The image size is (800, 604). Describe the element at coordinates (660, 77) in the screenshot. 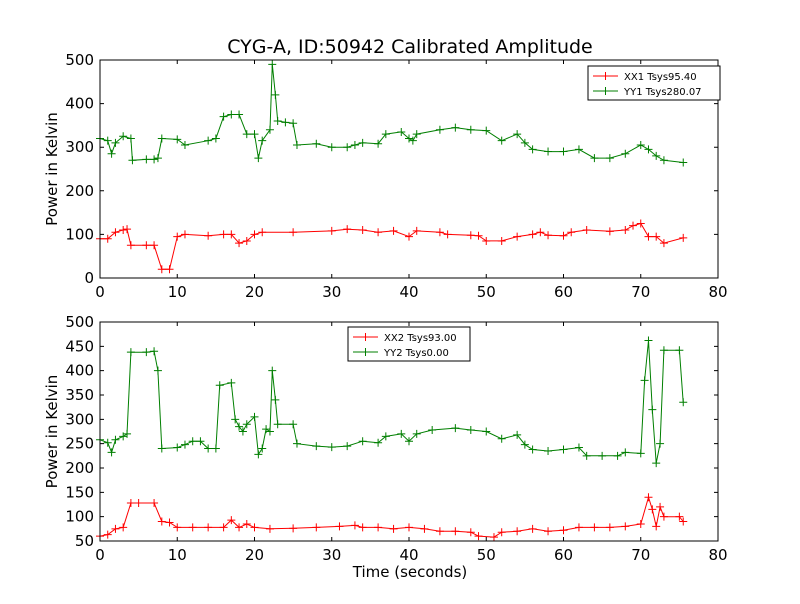

I see `legend-label: XX1 Tsys95.40` at that location.